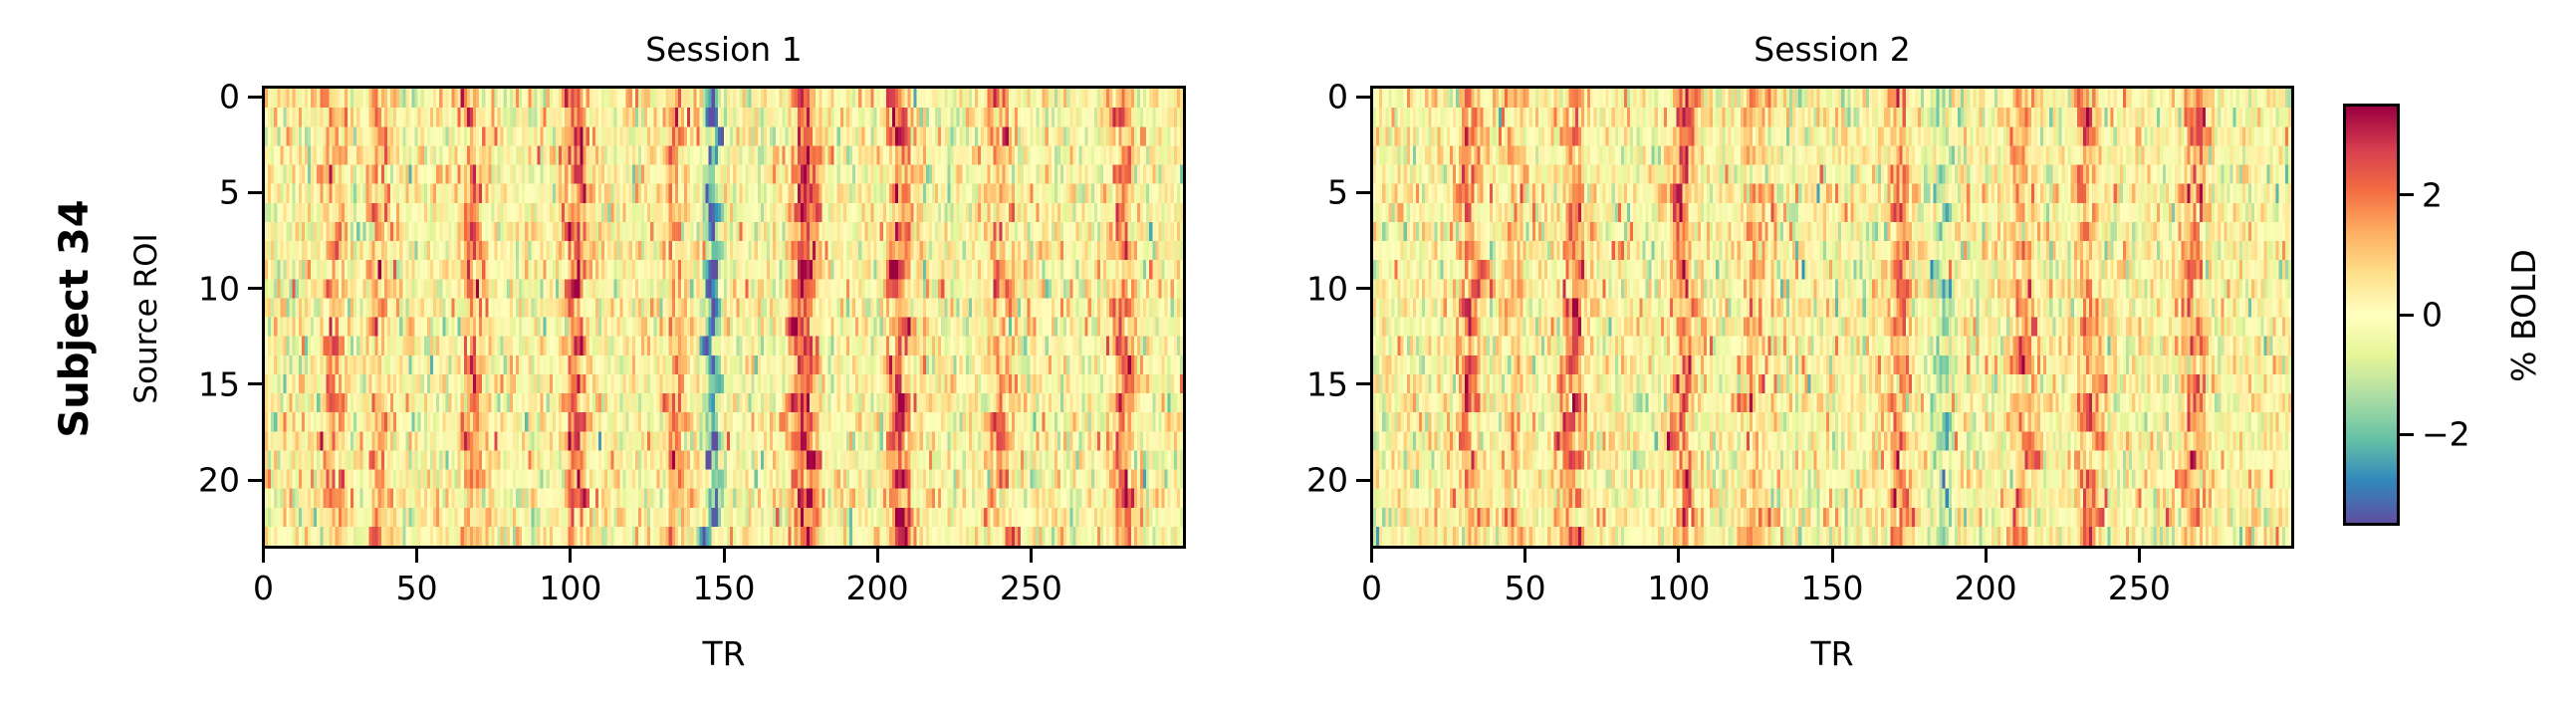 This screenshot has height=706, width=2576. What do you see at coordinates (2523, 315) in the screenshot?
I see `colorbar-label: % BOLD` at bounding box center [2523, 315].